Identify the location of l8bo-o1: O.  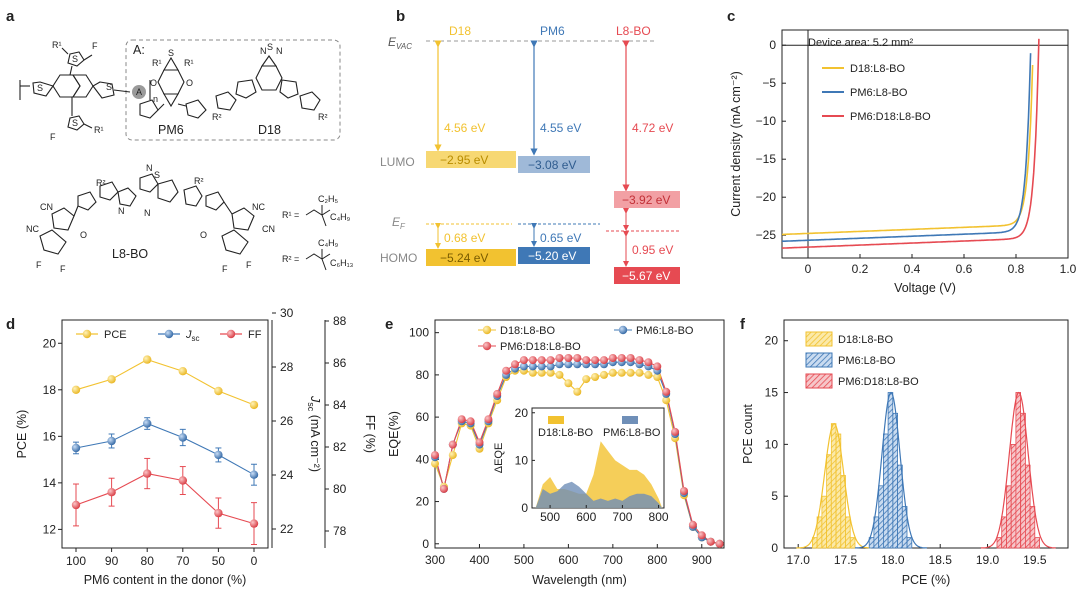
(83, 235).